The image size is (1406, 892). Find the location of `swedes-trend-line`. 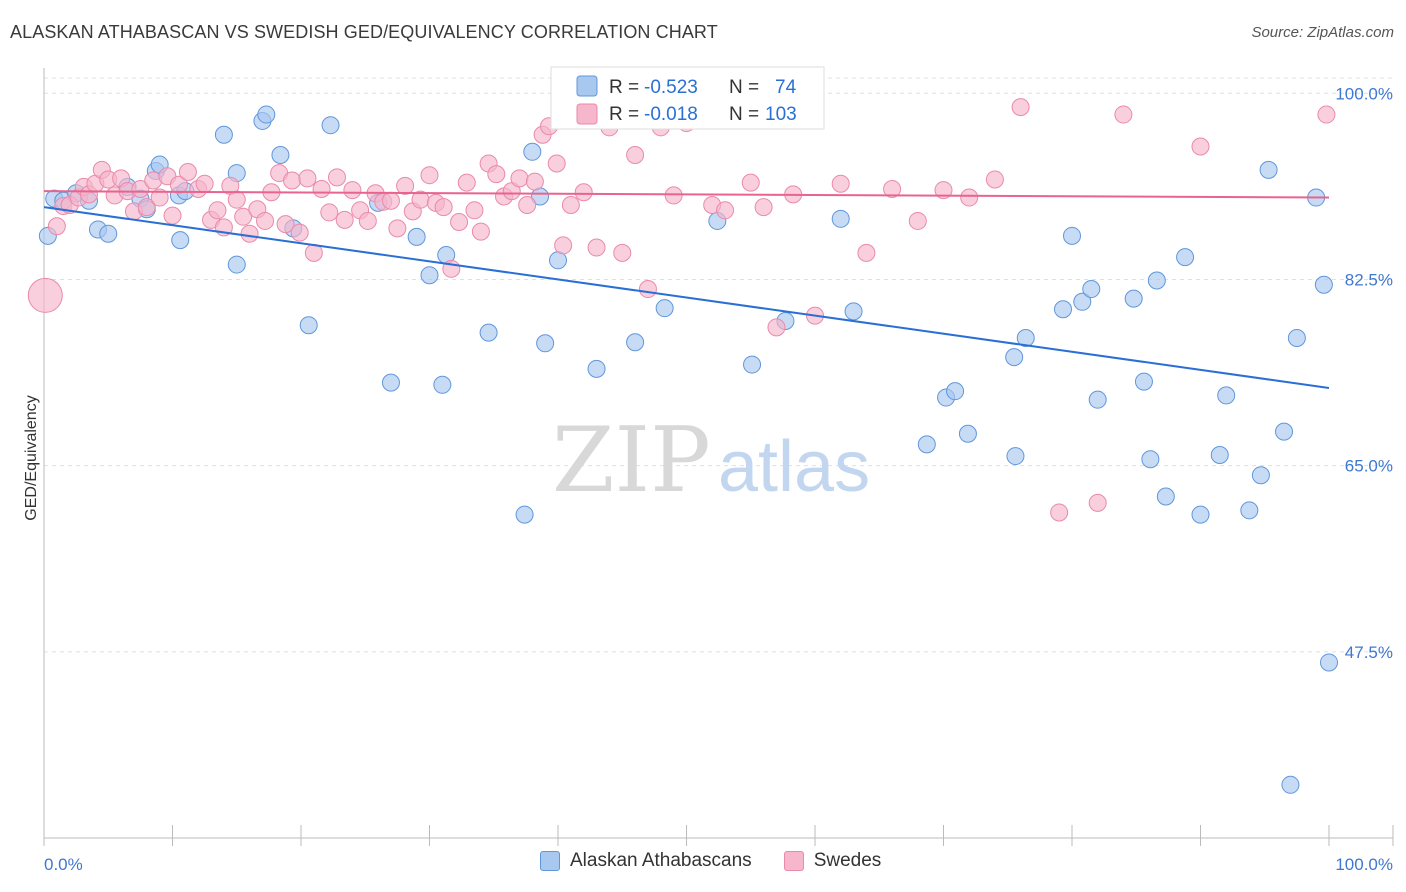

swedes-trend-line is located at coordinates (686, 194).